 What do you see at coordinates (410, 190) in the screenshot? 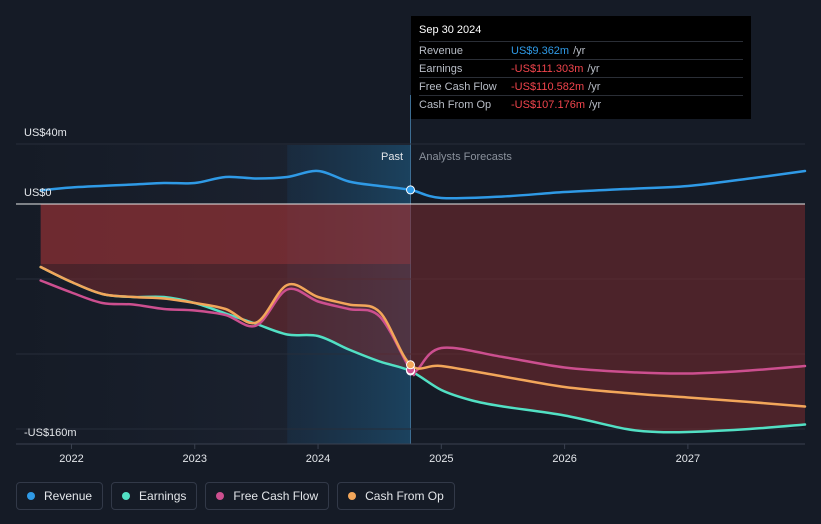
I see `marker-revenue` at bounding box center [410, 190].